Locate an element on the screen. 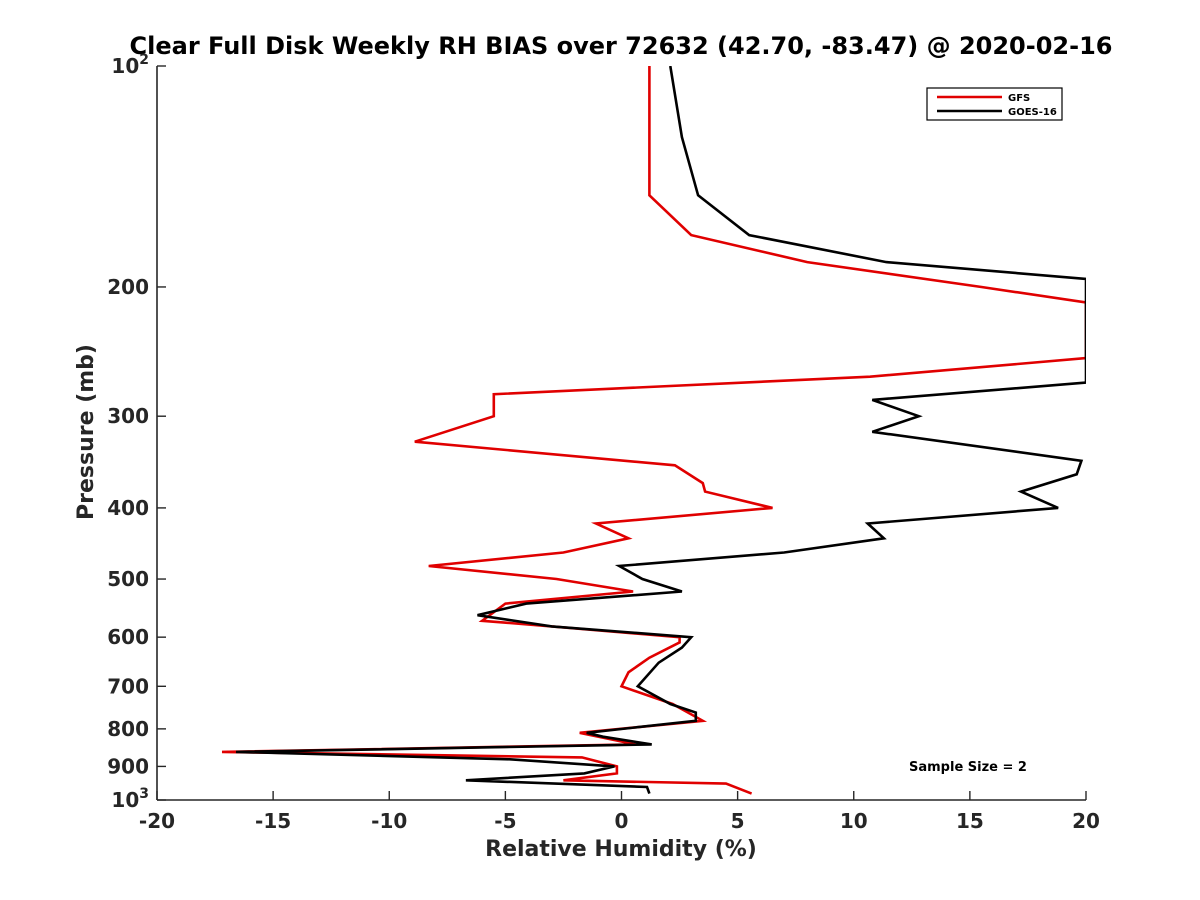  x-tick-label: 0 is located at coordinates (622, 821).